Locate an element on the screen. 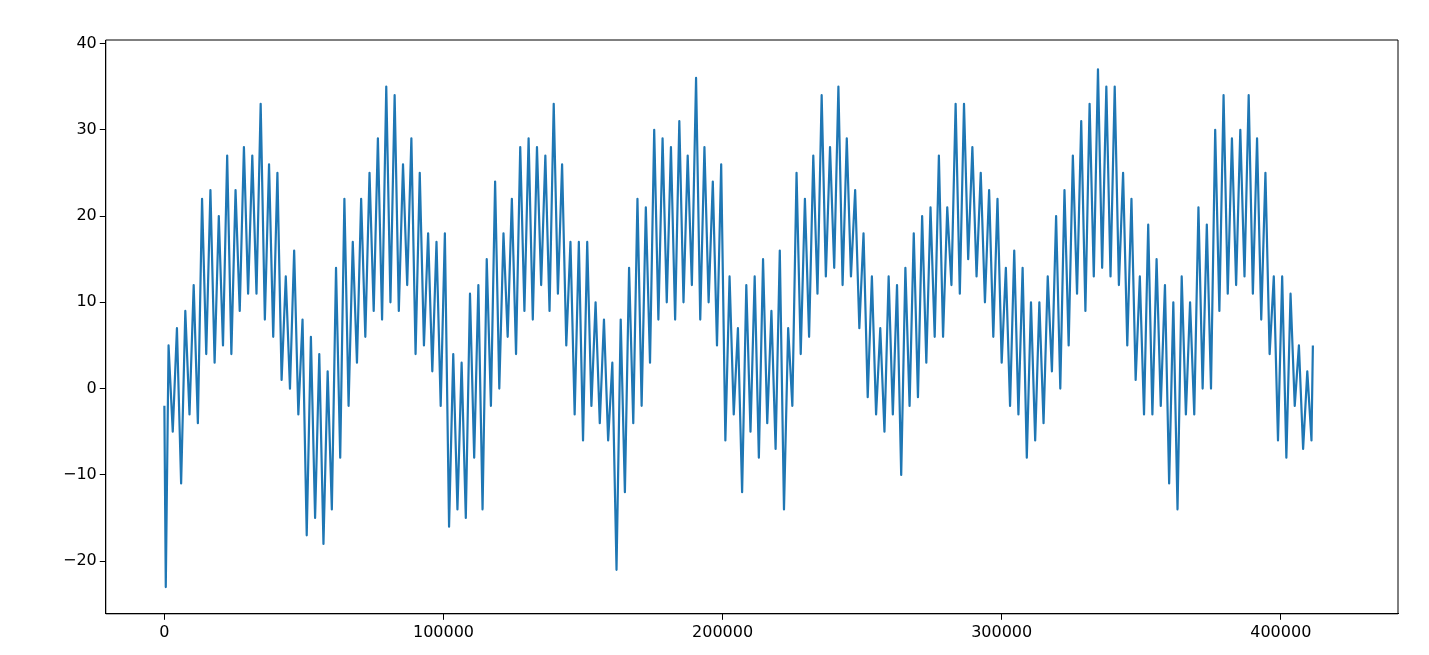  x-tick-label: 100000 is located at coordinates (443, 631).